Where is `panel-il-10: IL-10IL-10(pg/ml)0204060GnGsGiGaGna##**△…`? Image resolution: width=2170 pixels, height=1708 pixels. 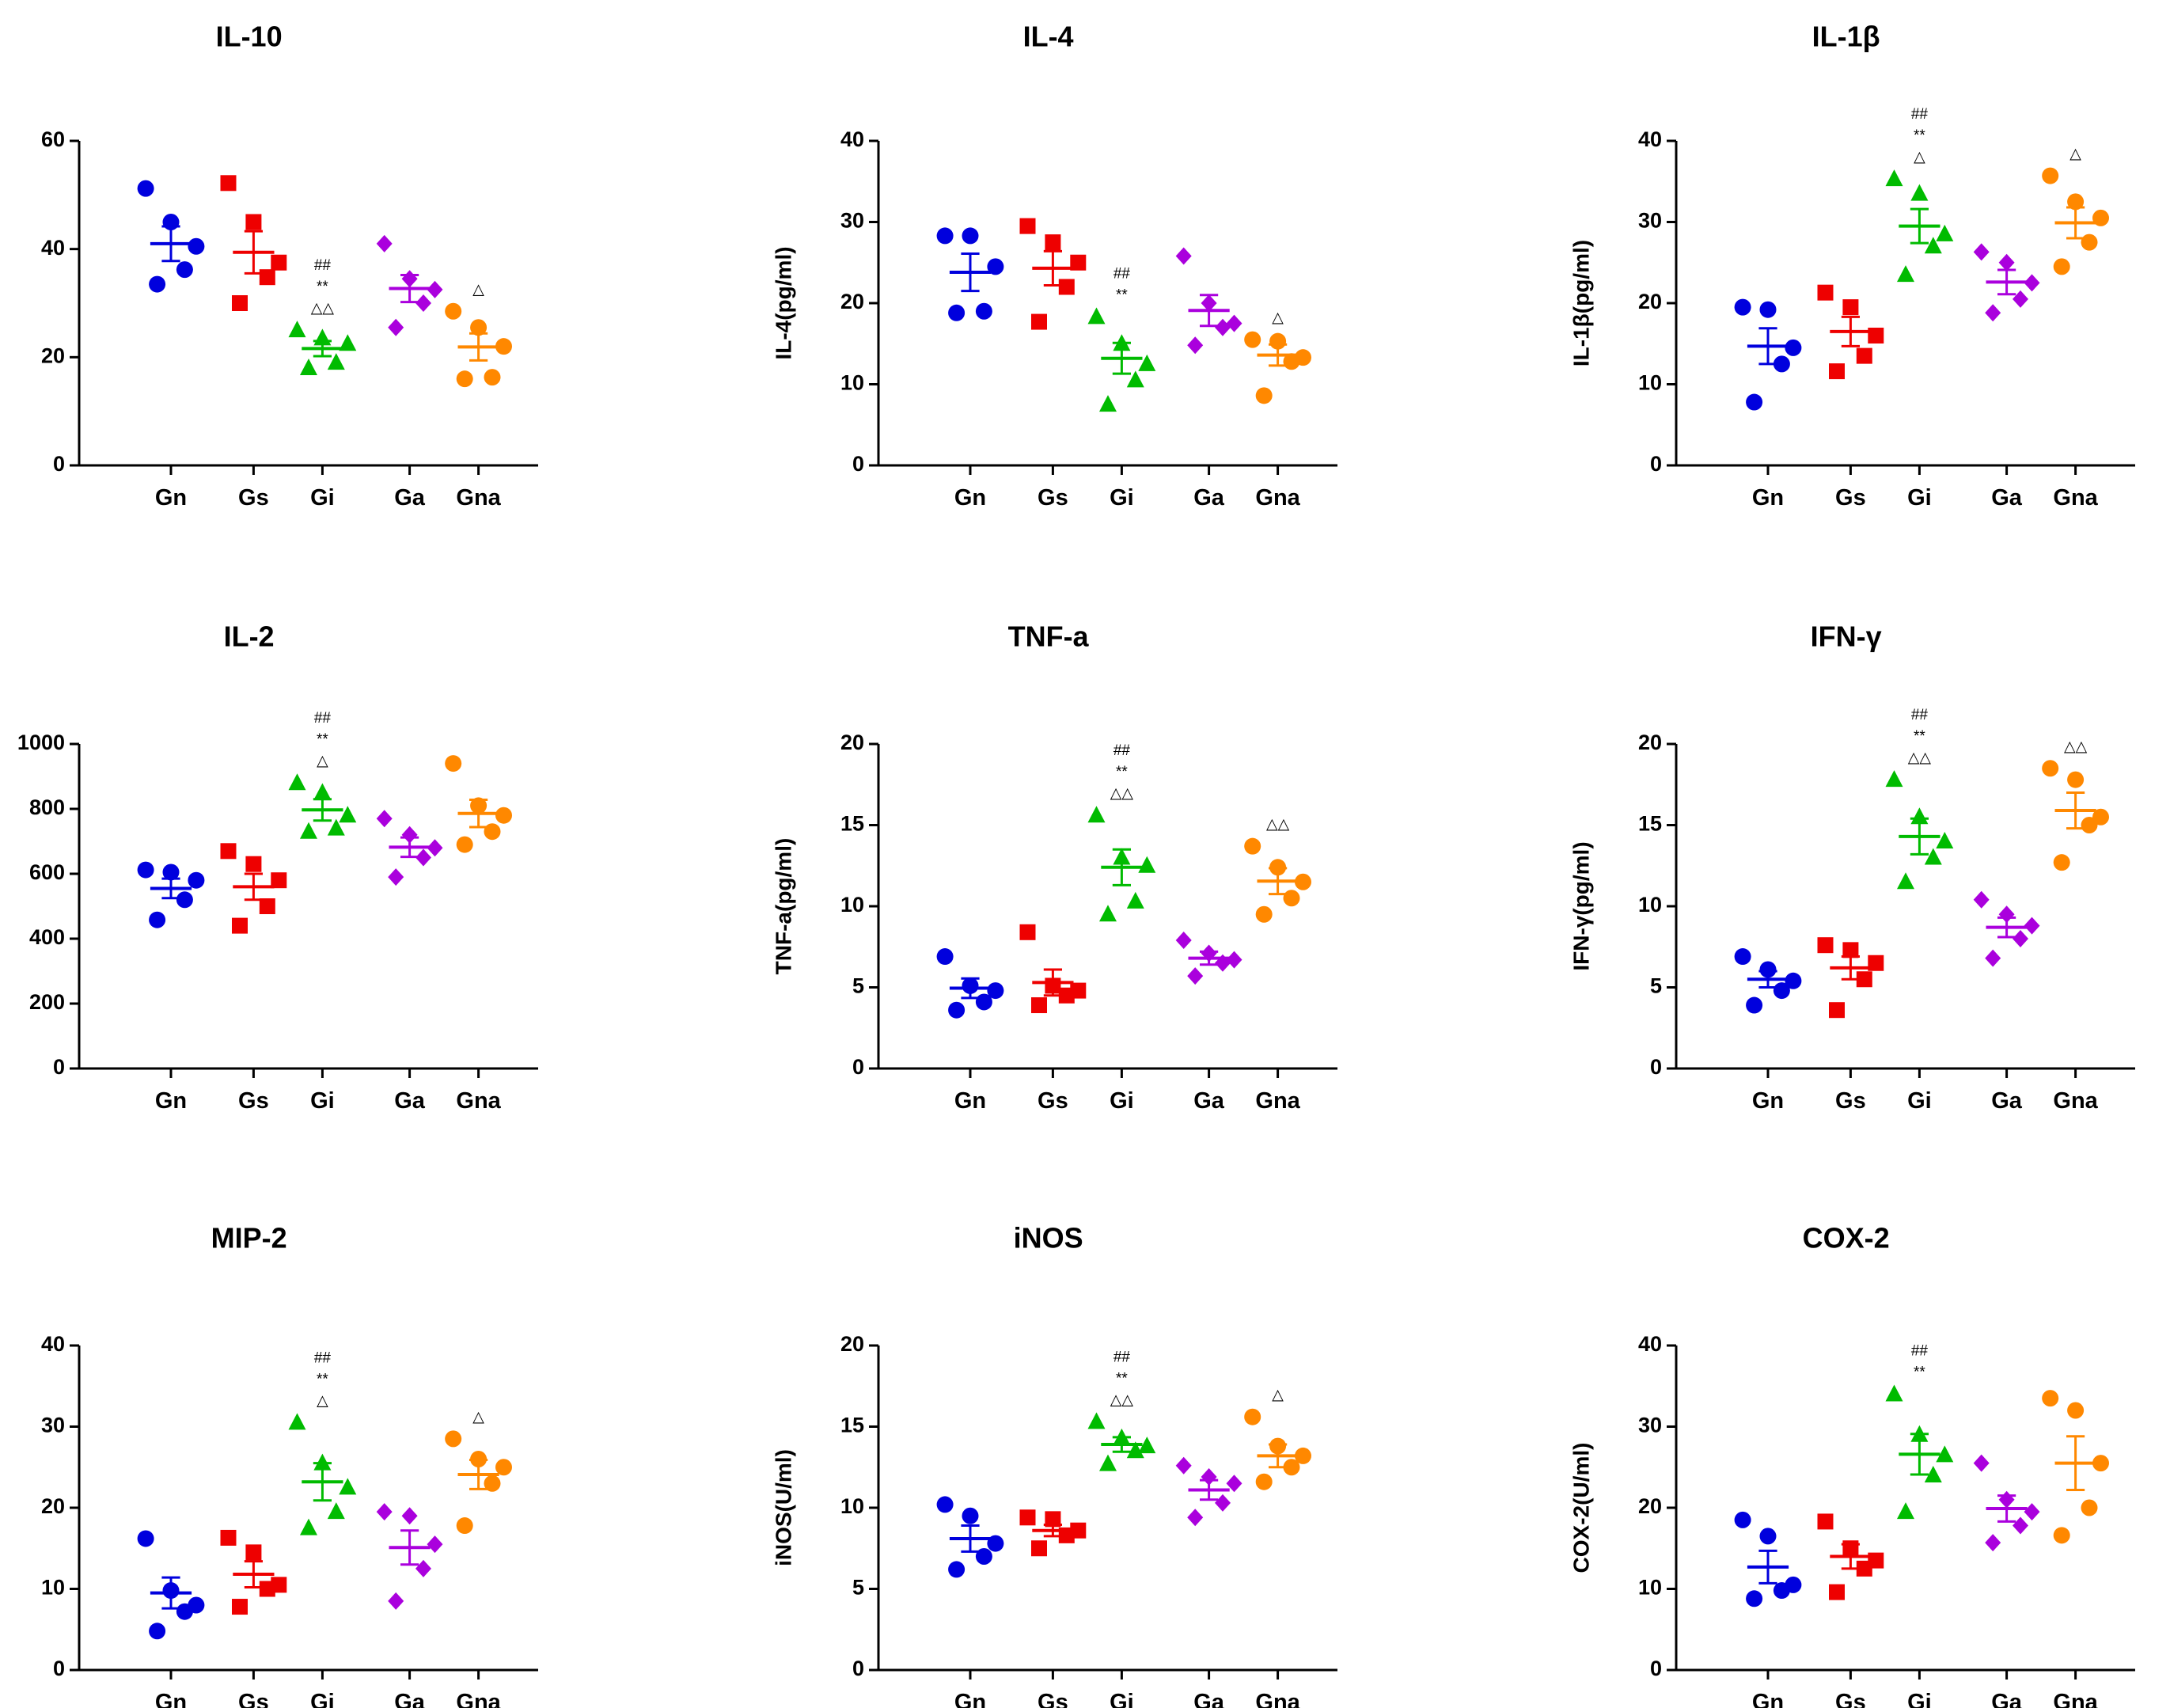
panel-il-10: IL-10IL-10(pg/ml)0204060GnGsGiGaGna##**△… is located at coordinates (289, 265).